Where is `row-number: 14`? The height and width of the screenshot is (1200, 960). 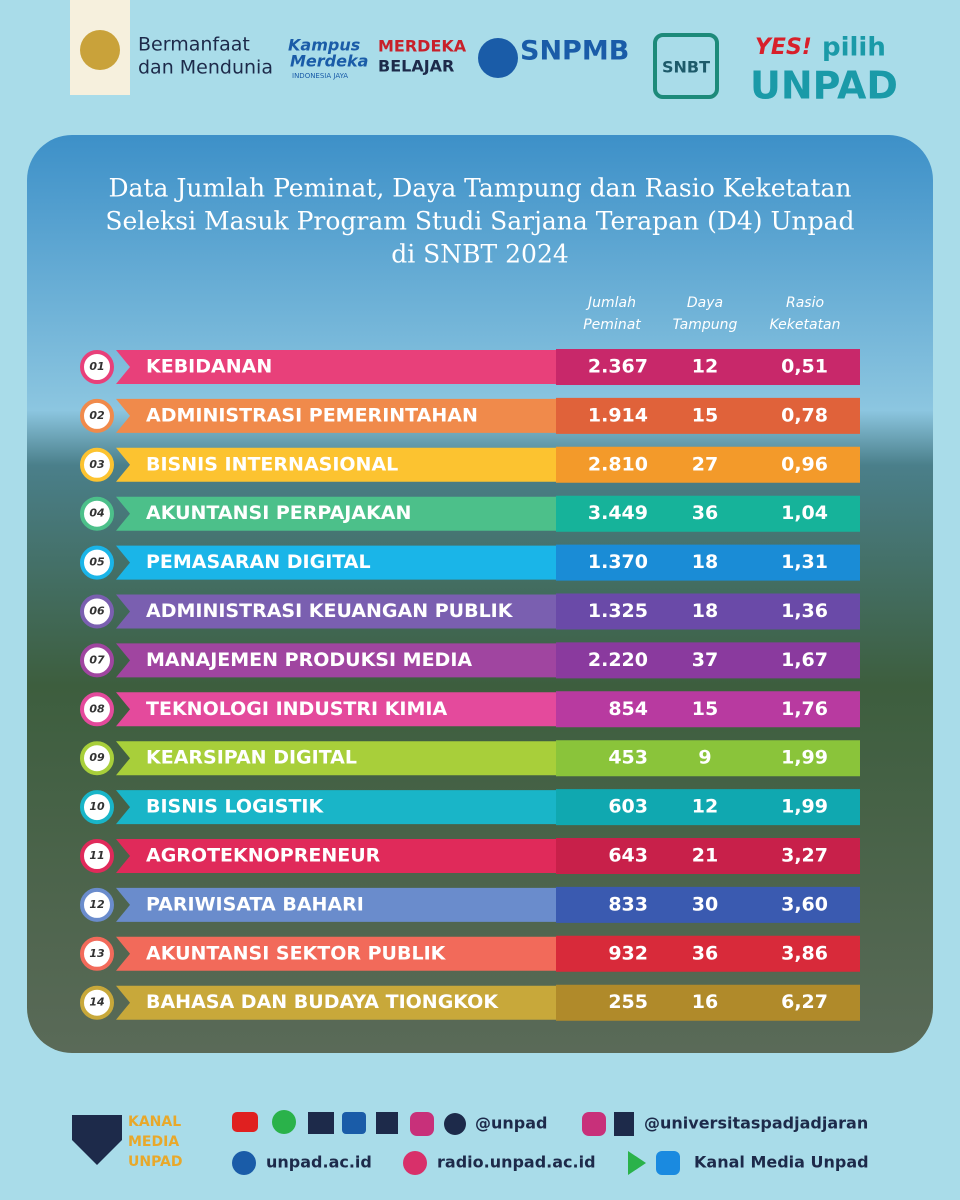
row-number: 14 is located at coordinates (96, 1002).